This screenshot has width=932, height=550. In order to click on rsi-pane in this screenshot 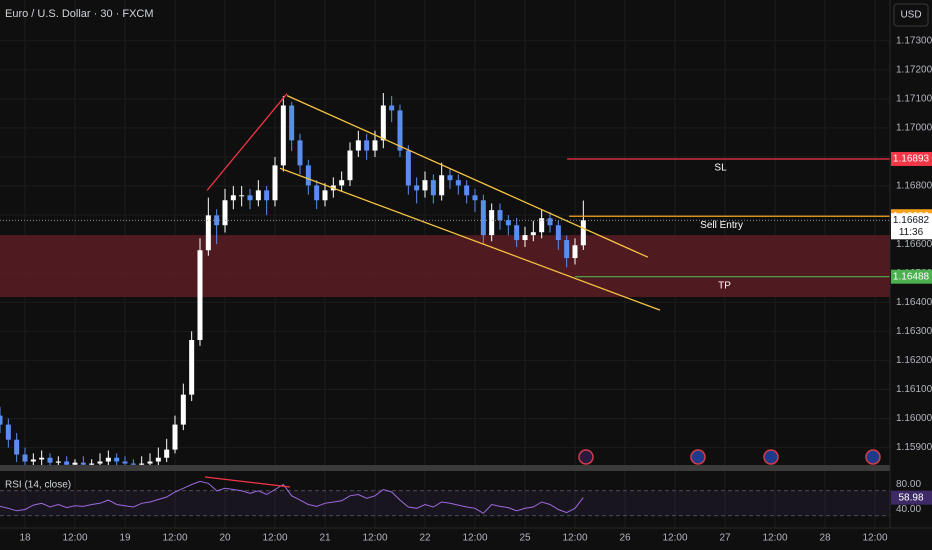, I will do `click(445, 496)`.